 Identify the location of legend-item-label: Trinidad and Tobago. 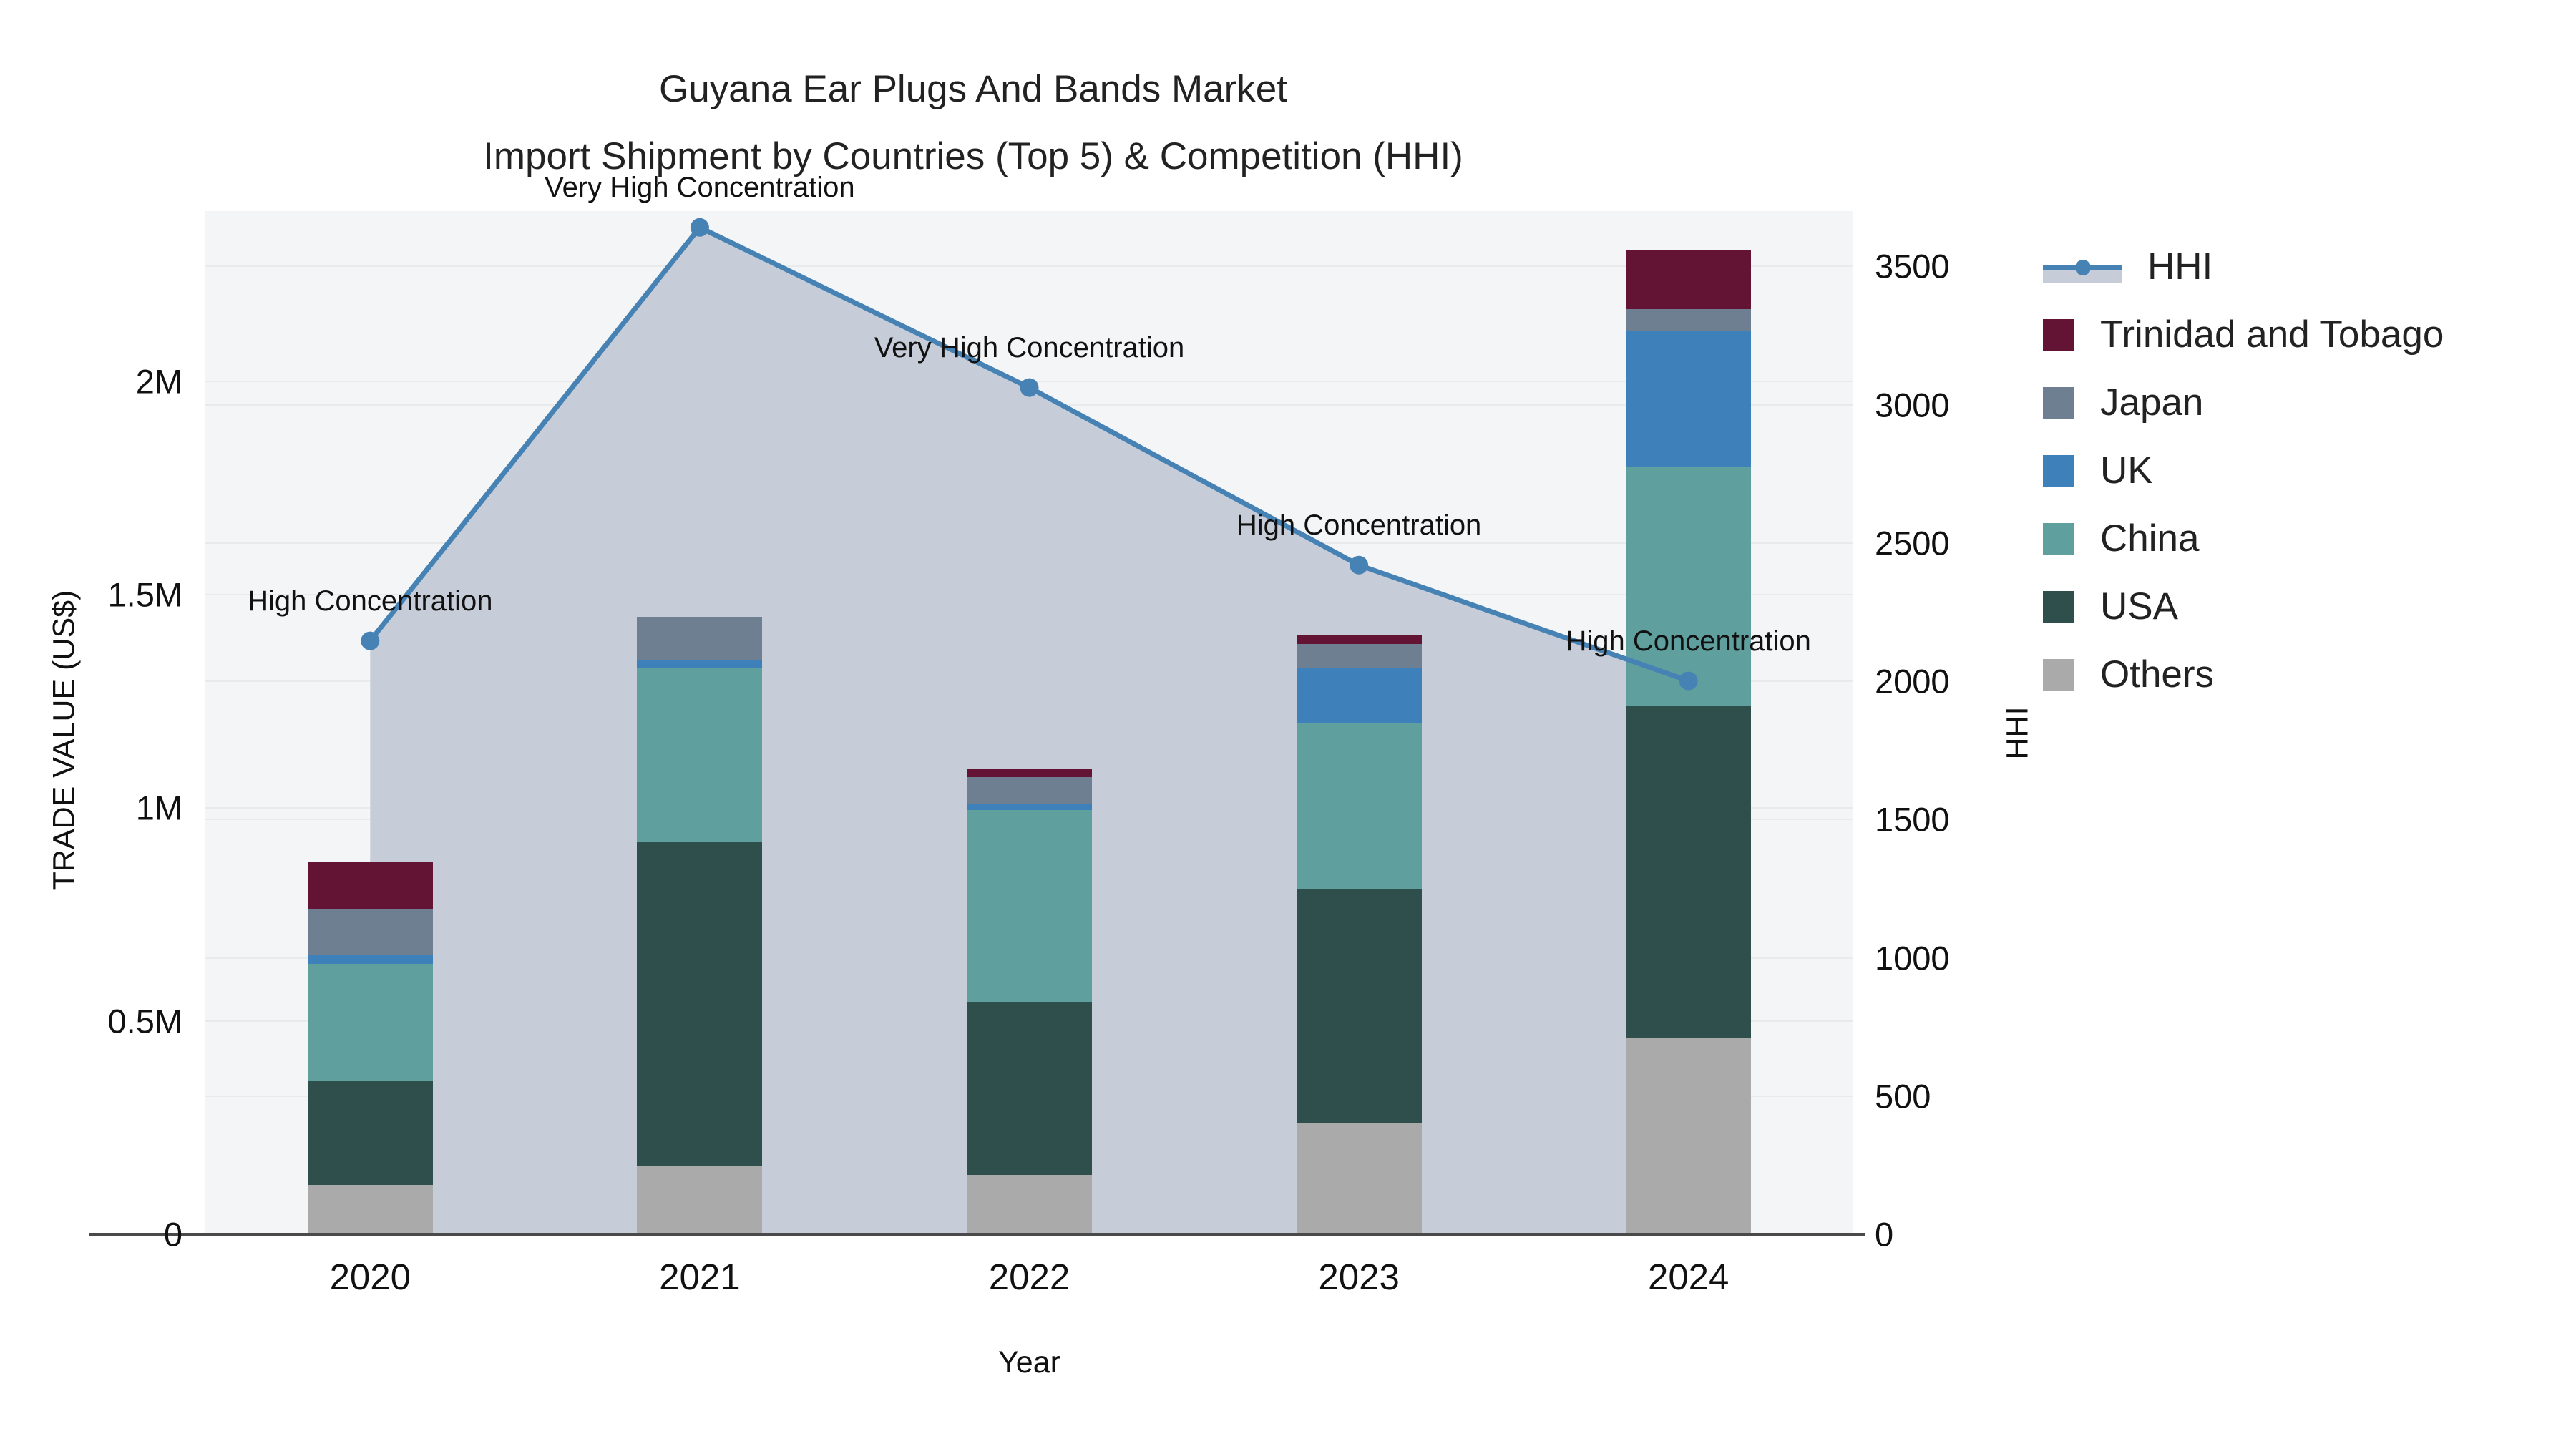
(2272, 334).